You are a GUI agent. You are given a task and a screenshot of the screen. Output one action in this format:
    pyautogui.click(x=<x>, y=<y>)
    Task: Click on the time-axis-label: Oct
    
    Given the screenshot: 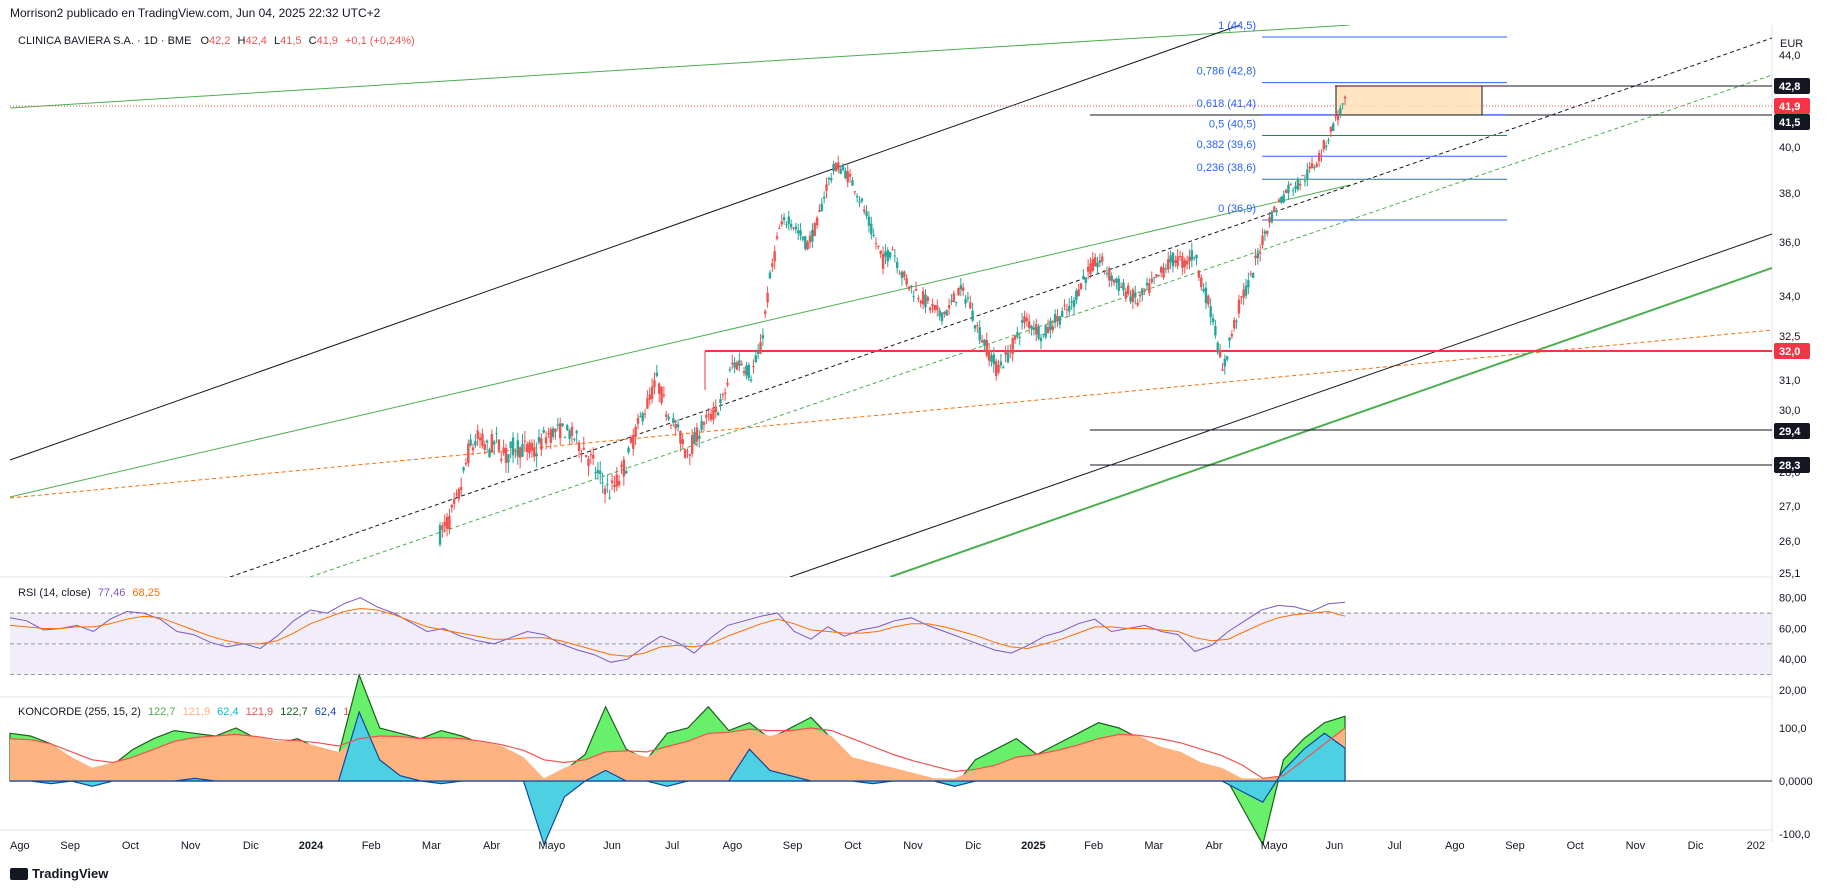 What is the action you would take?
    pyautogui.click(x=130, y=846)
    